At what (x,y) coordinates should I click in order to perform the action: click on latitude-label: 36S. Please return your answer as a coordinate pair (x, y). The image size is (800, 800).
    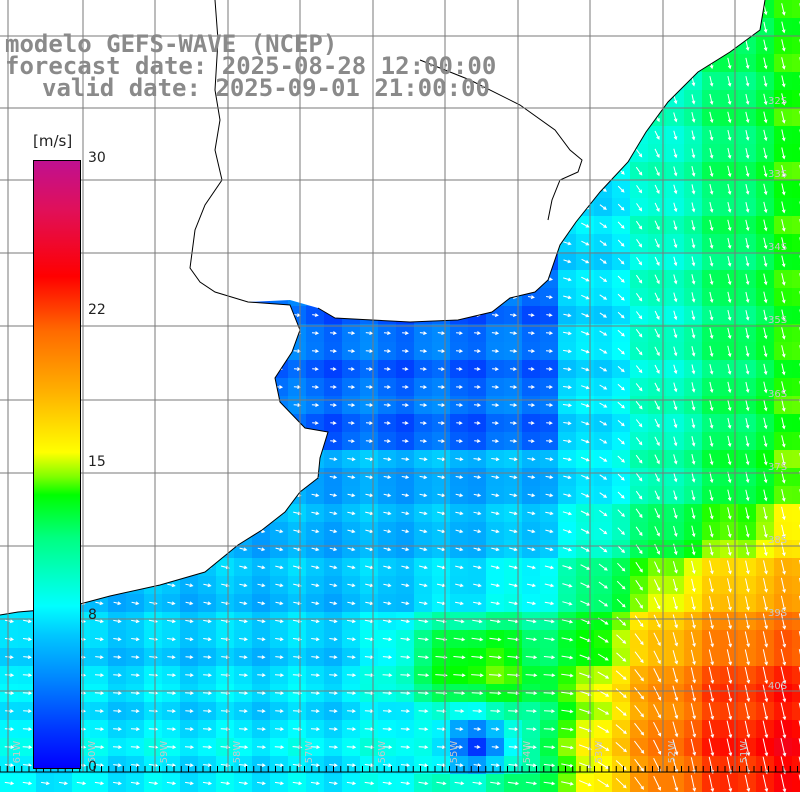
    Looking at the image, I should click on (777, 394).